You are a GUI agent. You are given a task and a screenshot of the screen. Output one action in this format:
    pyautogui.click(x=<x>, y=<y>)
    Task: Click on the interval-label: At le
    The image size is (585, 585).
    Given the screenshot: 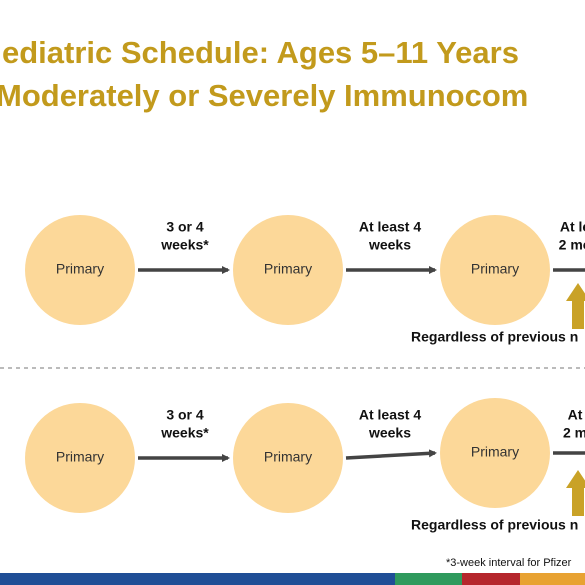 What is the action you would take?
    pyautogui.click(x=572, y=227)
    